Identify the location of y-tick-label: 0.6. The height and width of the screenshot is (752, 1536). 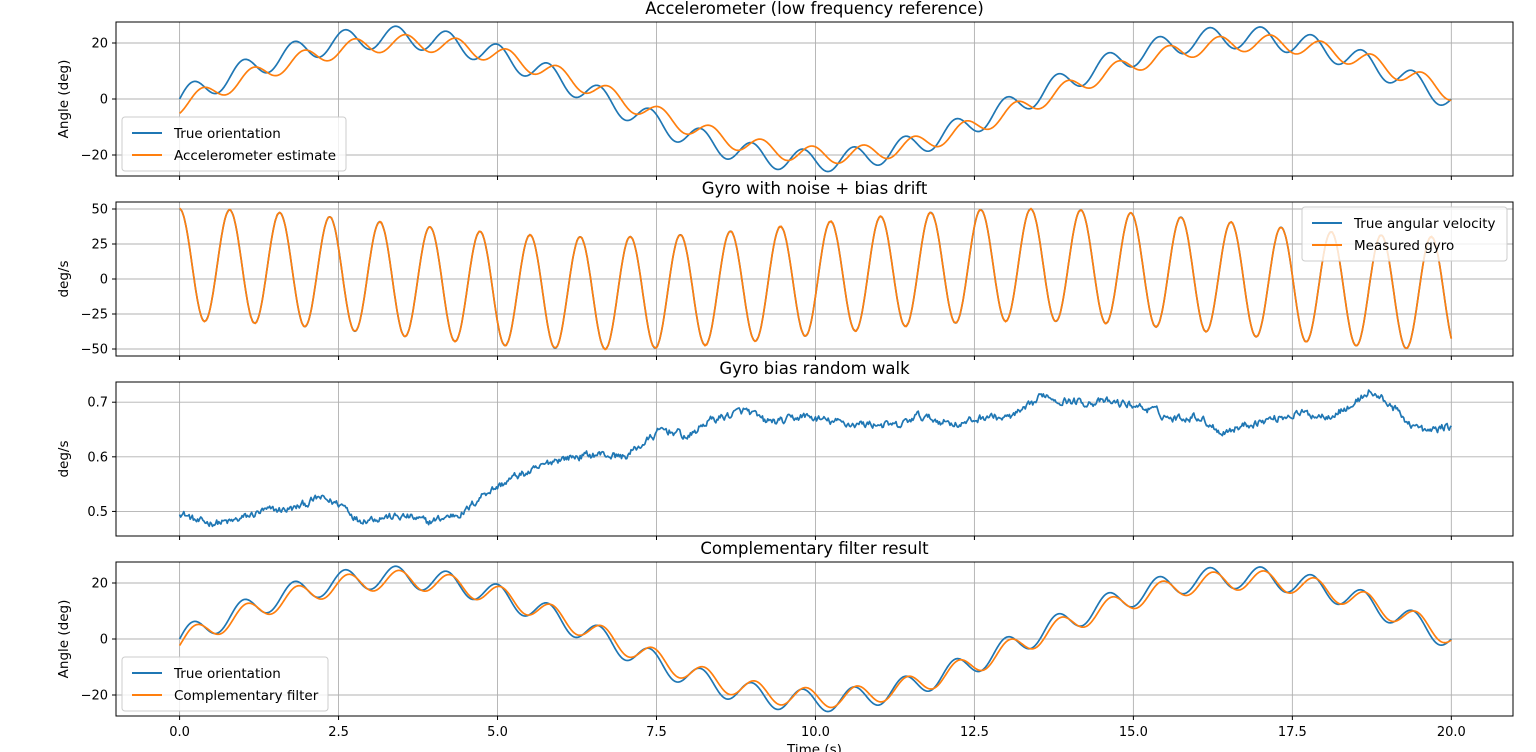
(97, 457).